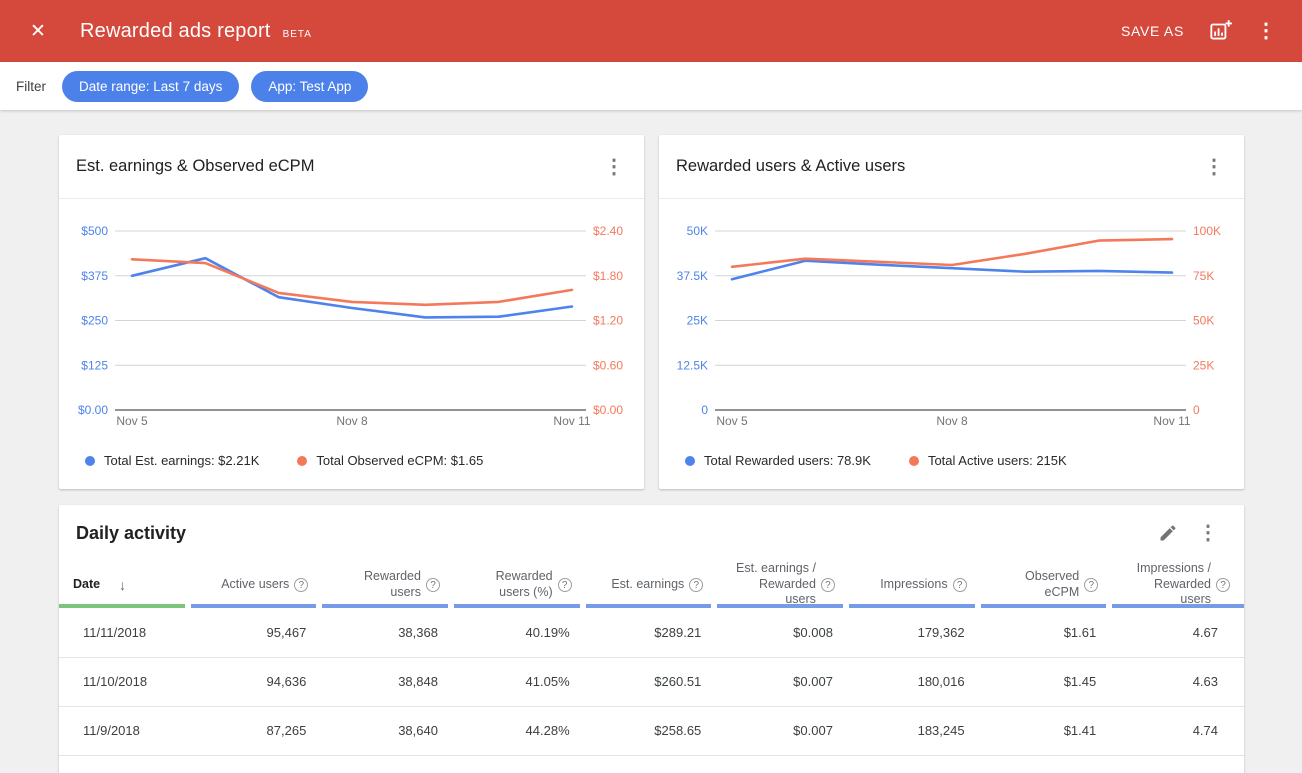 The width and height of the screenshot is (1302, 773). Describe the element at coordinates (651, 31) in the screenshot. I see `app-bar: ✕ Rewarded ads report BETA SAVE AS ⋮` at that location.